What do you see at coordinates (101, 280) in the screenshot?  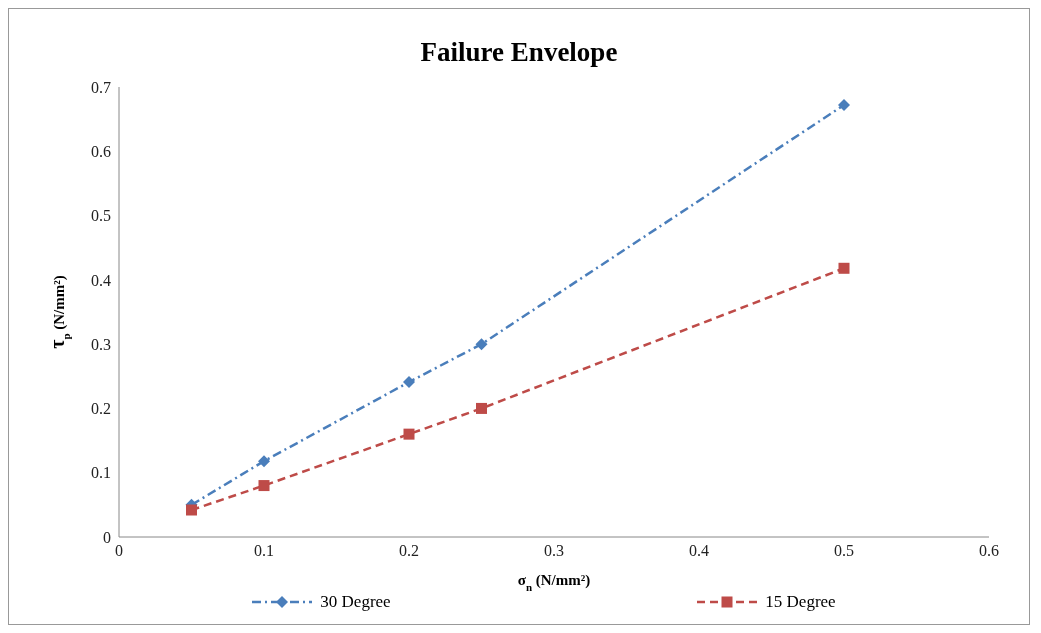 I see `y-tick-label: 0.4` at bounding box center [101, 280].